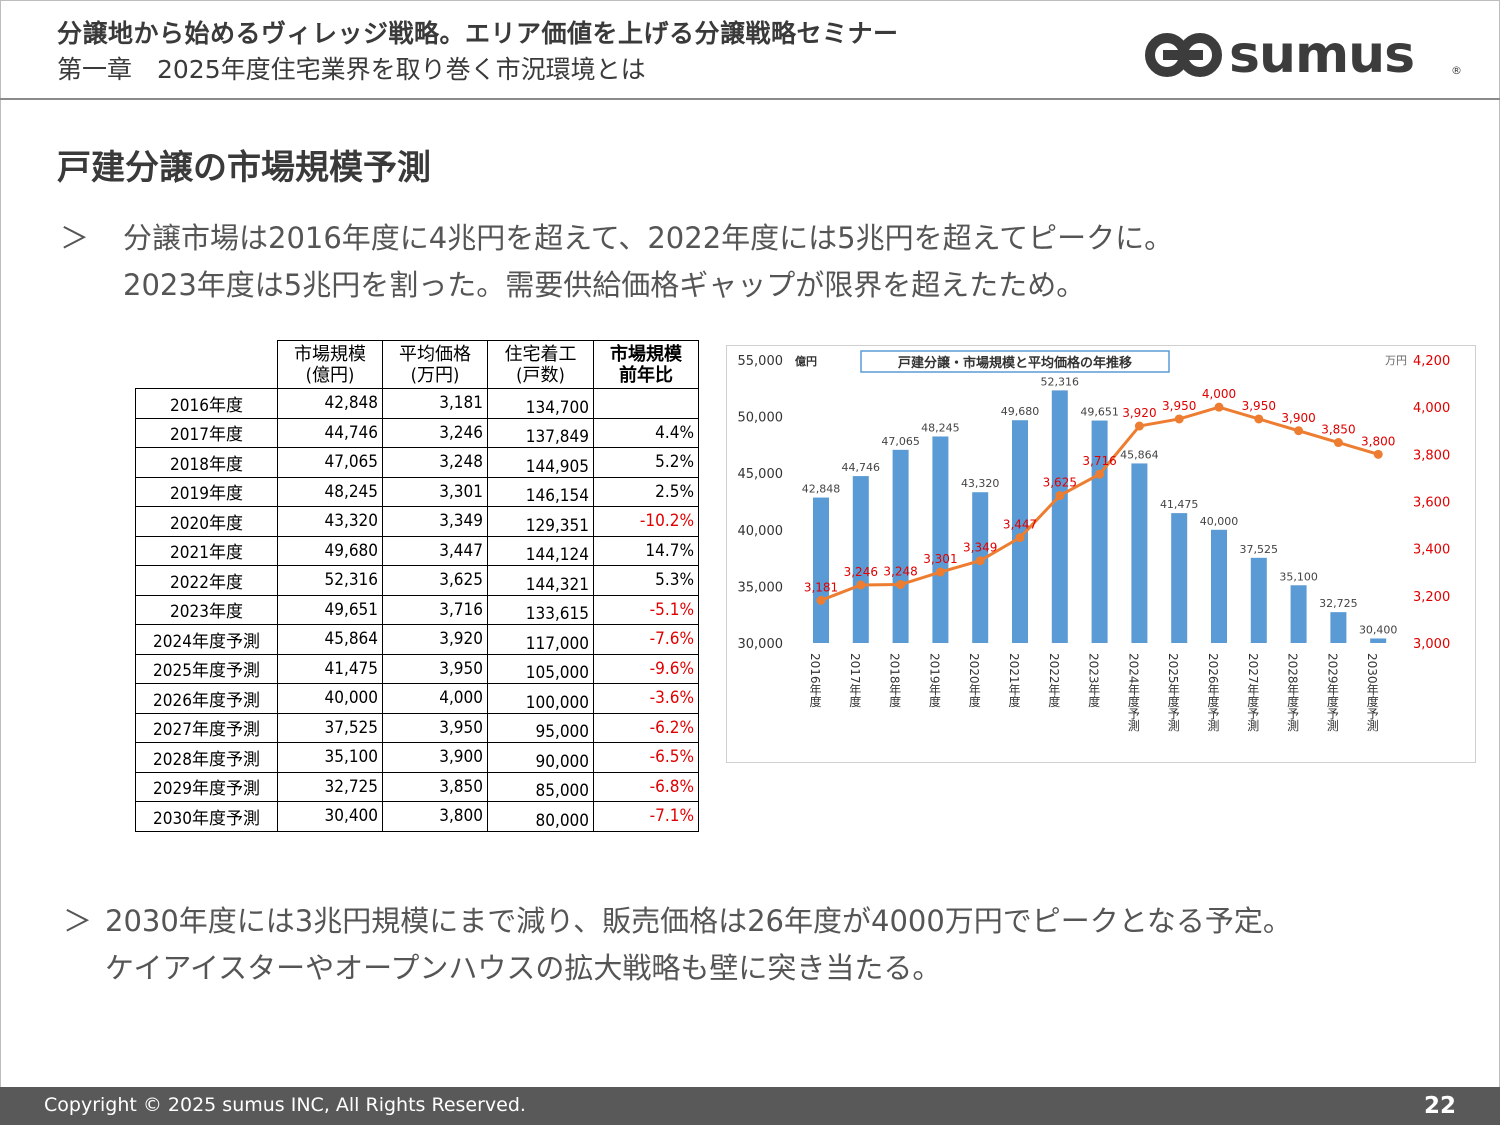 The height and width of the screenshot is (1125, 1500). What do you see at coordinates (646, 727) in the screenshot?
I see `row-yoy: -6.2%` at bounding box center [646, 727].